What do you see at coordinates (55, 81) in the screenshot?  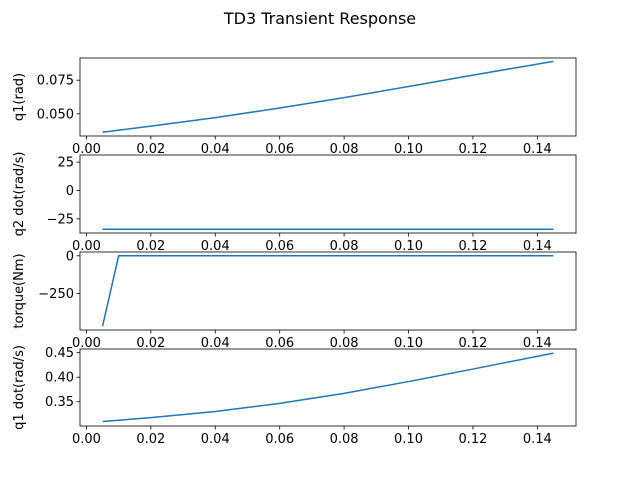 I see `y-tick-label: 0.075` at bounding box center [55, 81].